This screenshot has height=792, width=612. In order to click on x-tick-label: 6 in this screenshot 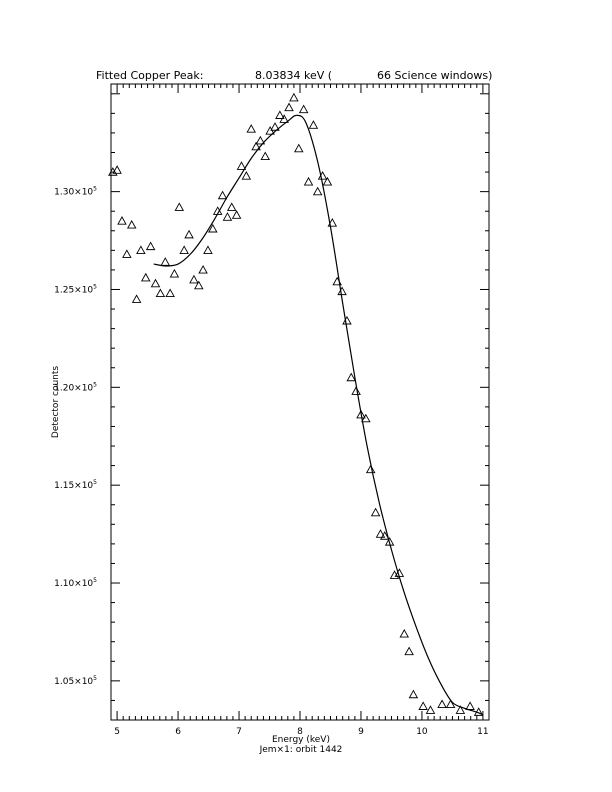, I will do `click(178, 732)`.